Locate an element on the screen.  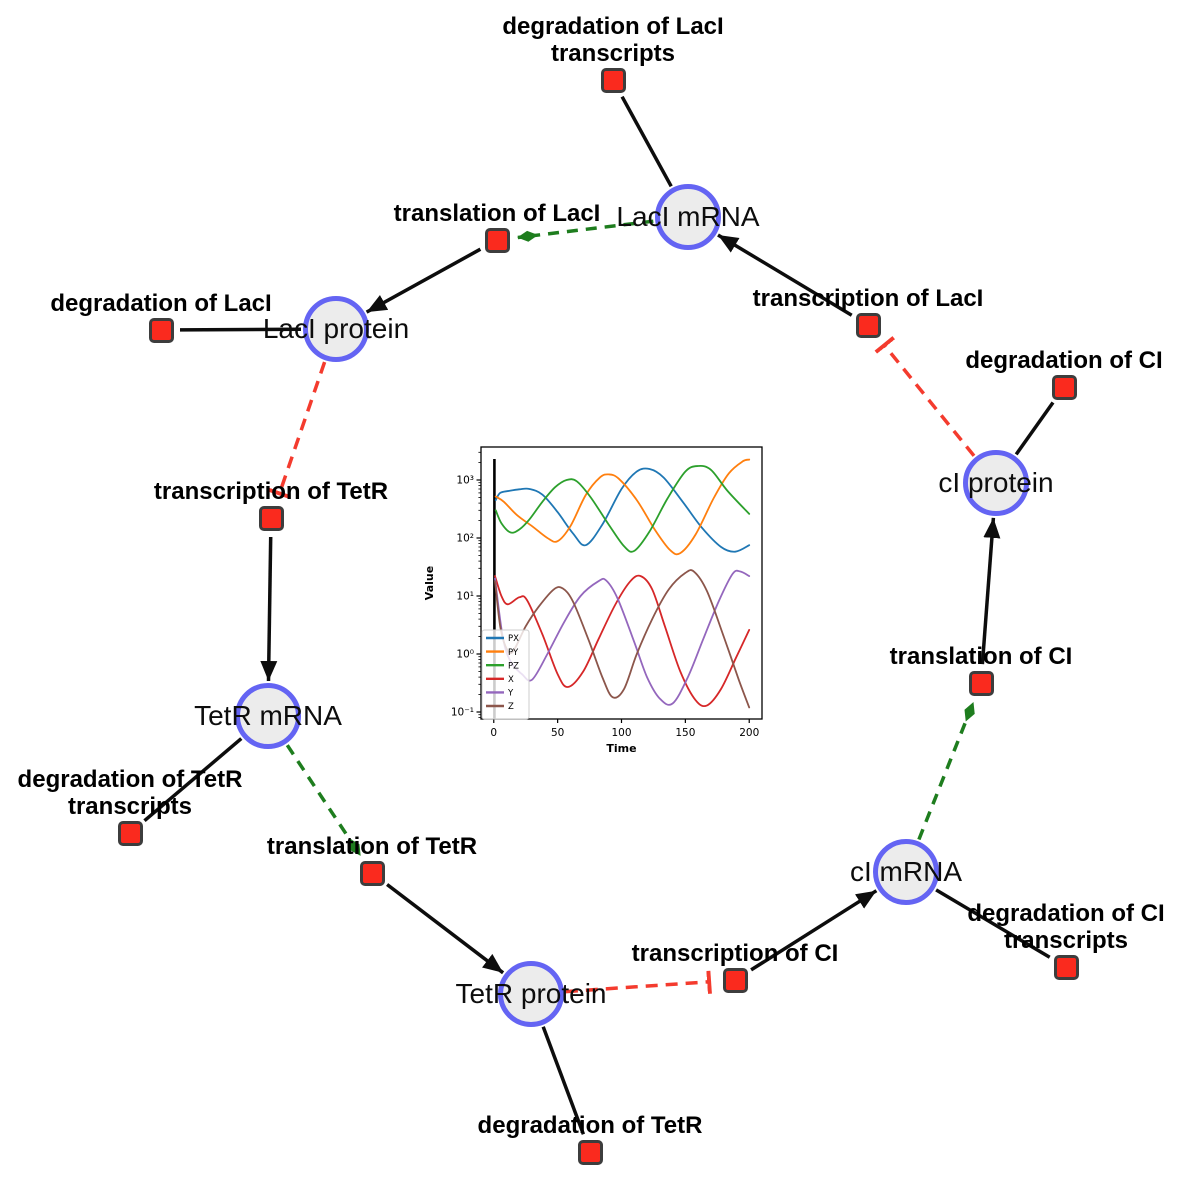
edge-inhibition-tetr-protein-to-transcription-ci is located at coordinates (638, 982).